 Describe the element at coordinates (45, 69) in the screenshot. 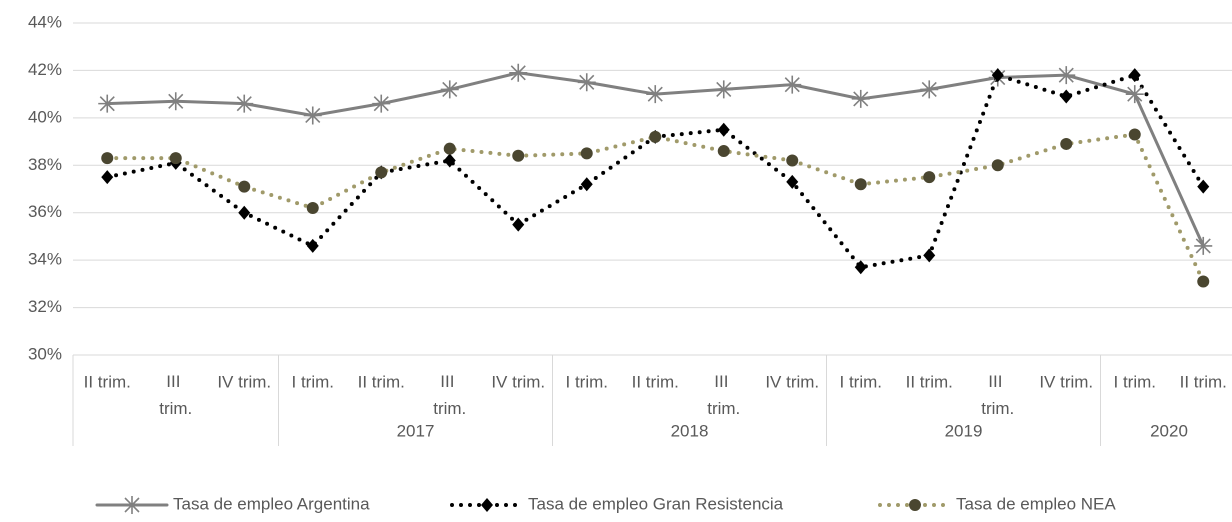

I see `y-tick-label: 42%` at that location.